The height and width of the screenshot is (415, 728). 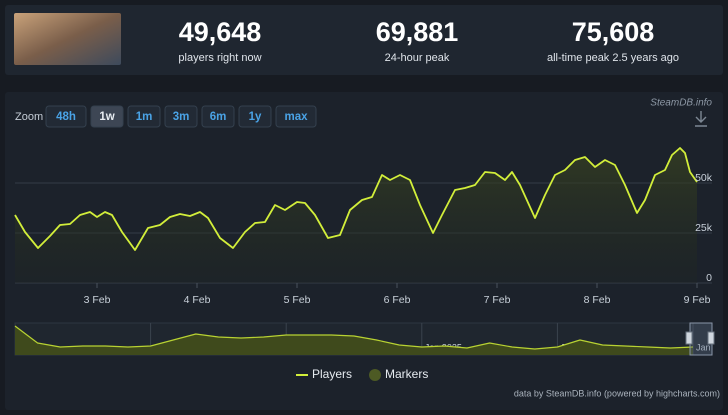 I want to click on zoom-button-label: 3m, so click(x=181, y=117).